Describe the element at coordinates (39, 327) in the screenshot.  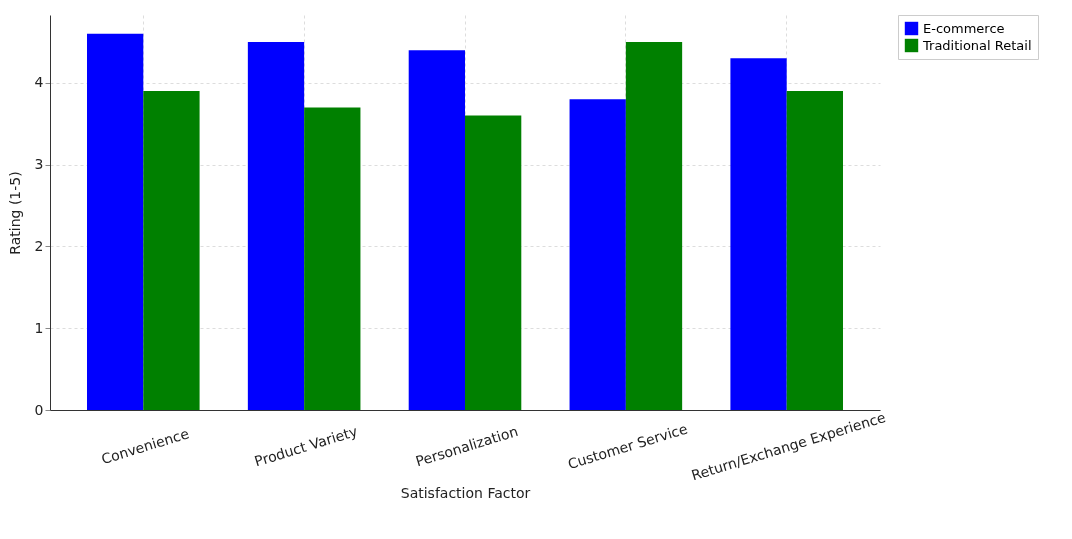
I see `y-tick-label: 1` at that location.